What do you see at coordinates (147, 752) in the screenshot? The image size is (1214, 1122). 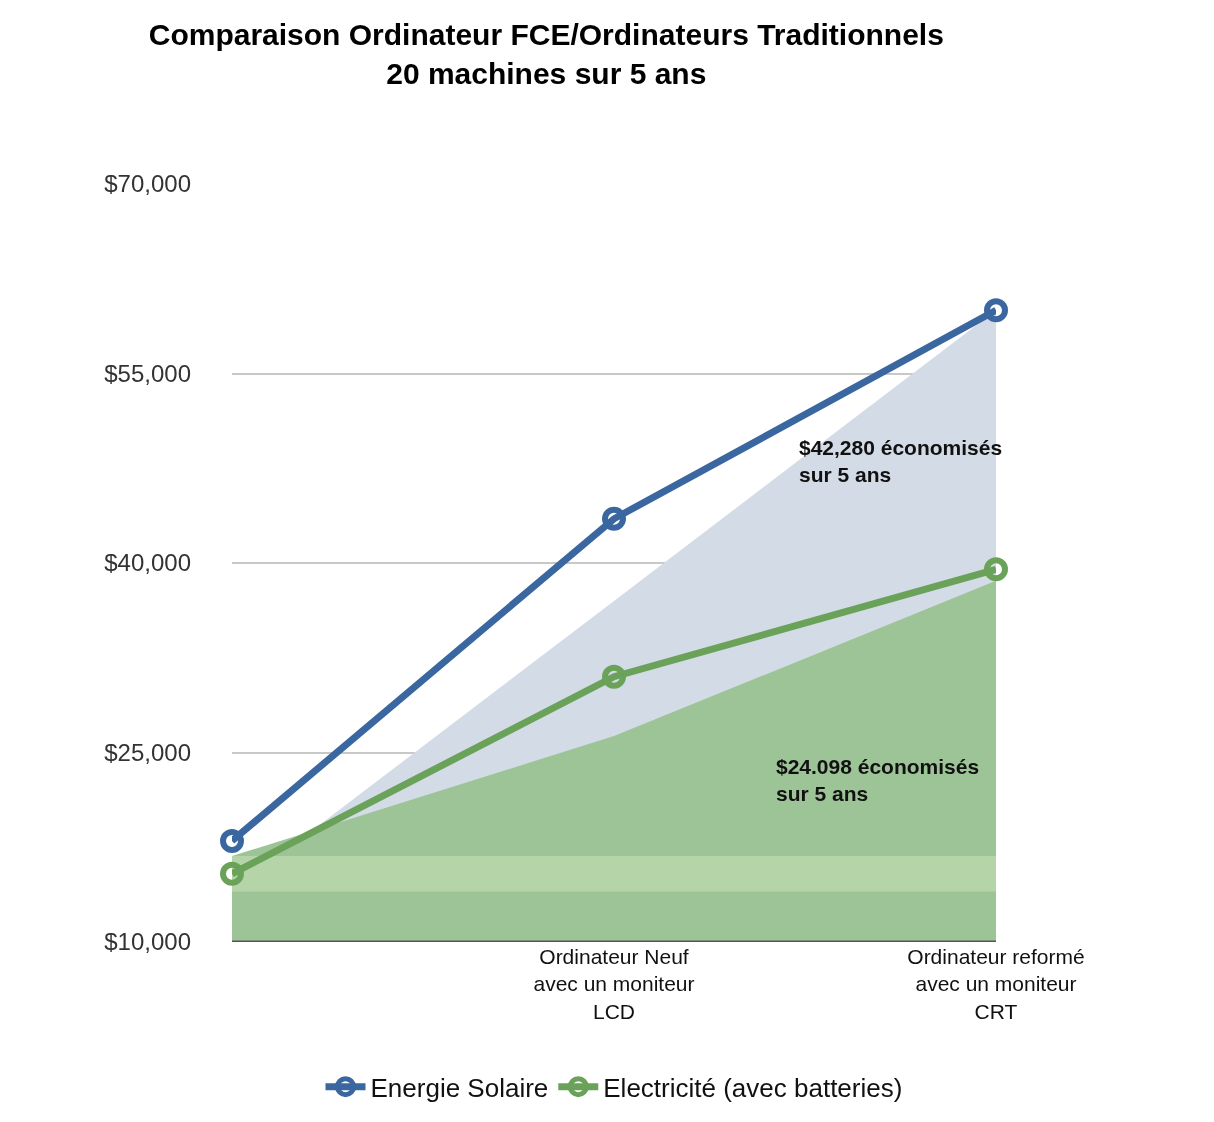 I see `y-tick-label: $25,000` at bounding box center [147, 752].